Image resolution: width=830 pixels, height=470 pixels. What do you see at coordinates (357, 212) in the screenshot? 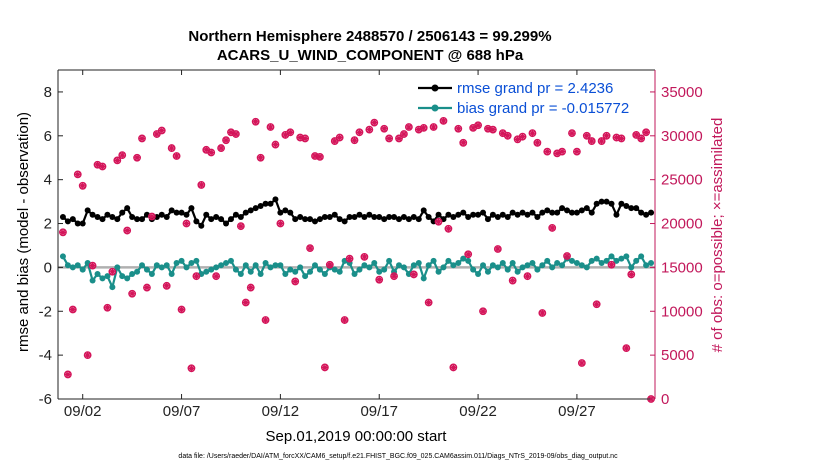
I see `rmse-series` at bounding box center [357, 212].